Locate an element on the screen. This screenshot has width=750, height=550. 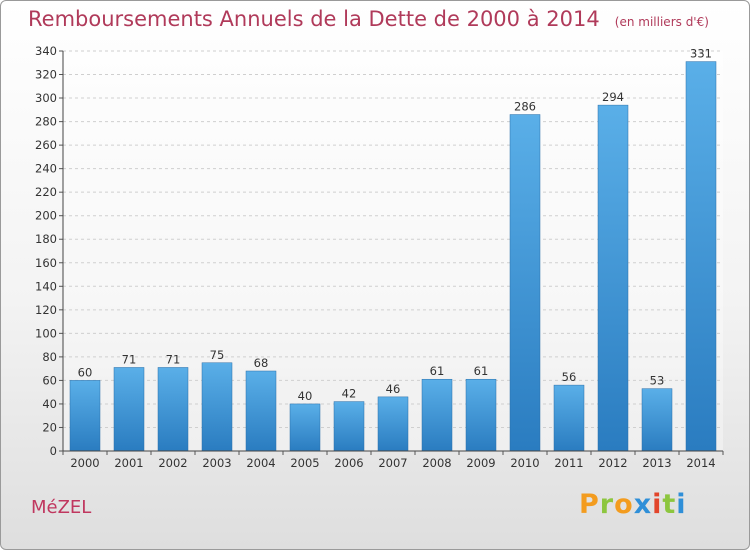
data-label-2014: 331 is located at coordinates (701, 54).